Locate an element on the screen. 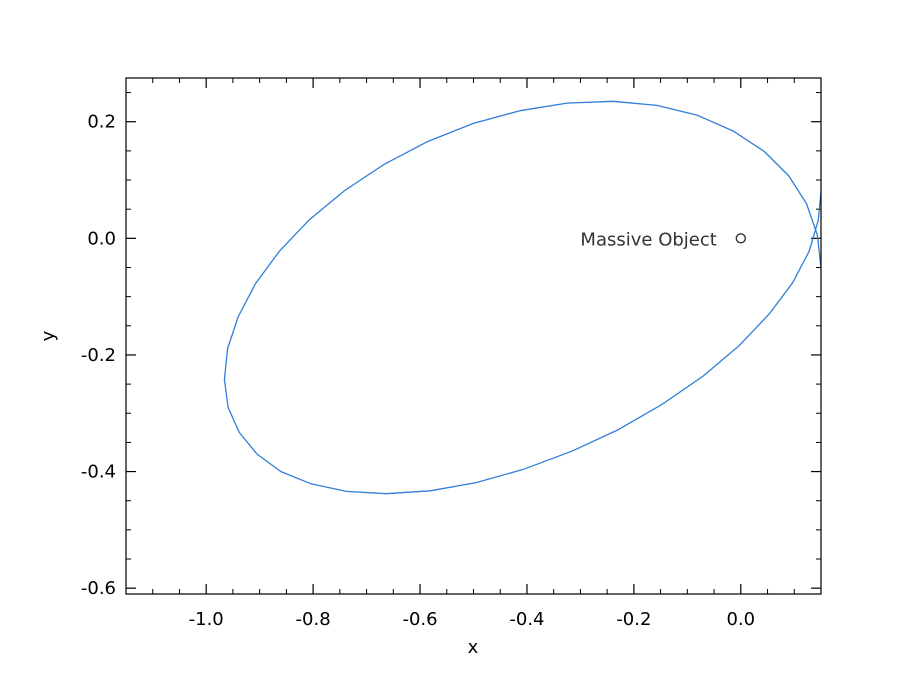 The height and width of the screenshot is (675, 900). y-axis-label: y is located at coordinates (48, 335).